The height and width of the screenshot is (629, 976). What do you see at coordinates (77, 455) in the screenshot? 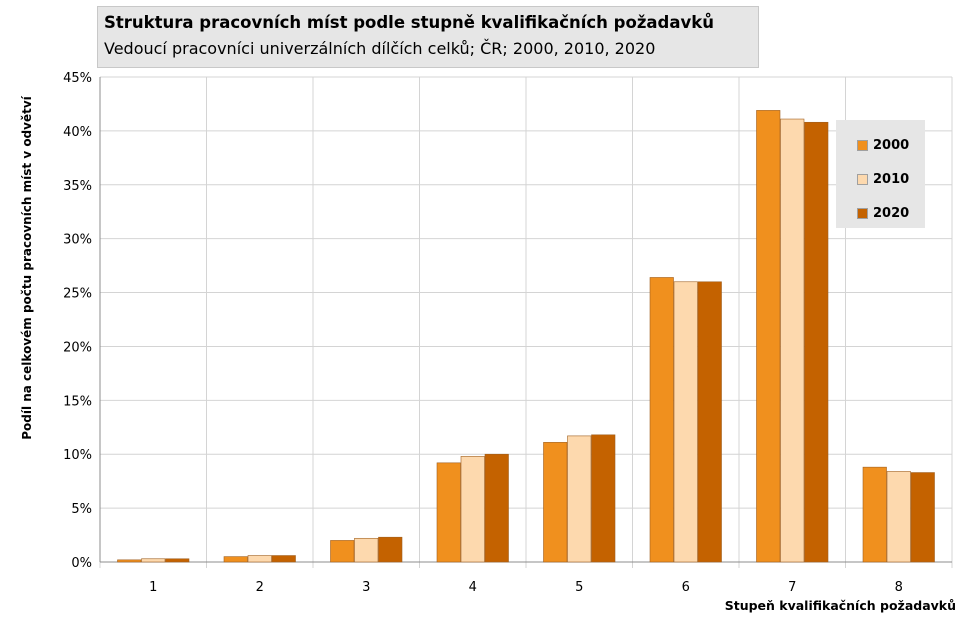
I see `y-tick-label: 10%` at bounding box center [77, 455].